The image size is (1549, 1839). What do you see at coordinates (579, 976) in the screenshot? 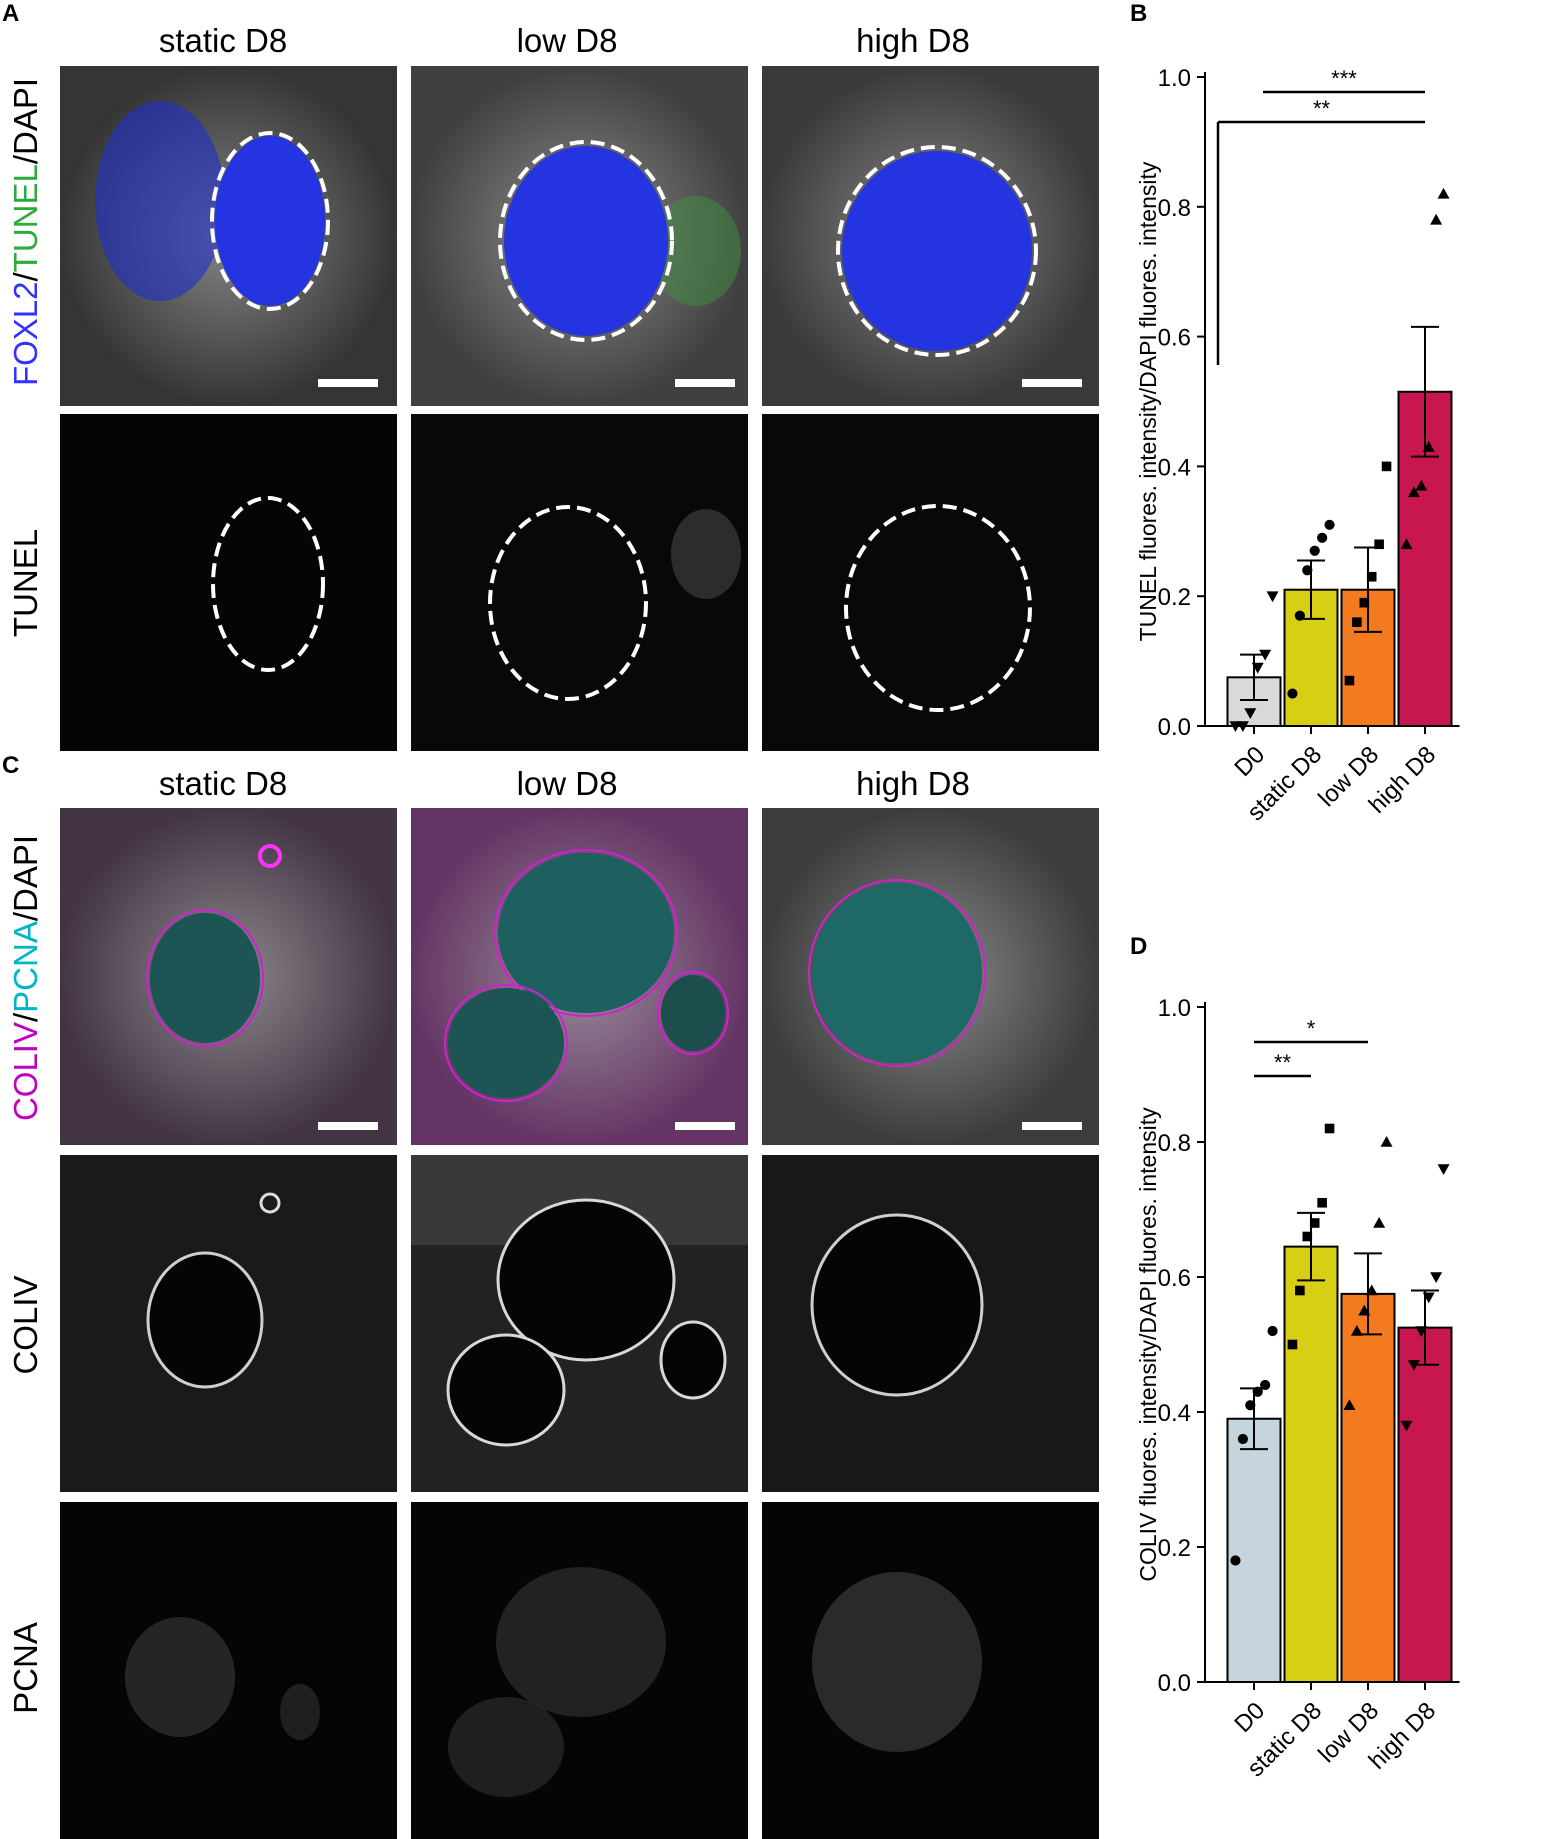
I see `micrograph-c-low-merge` at bounding box center [579, 976].